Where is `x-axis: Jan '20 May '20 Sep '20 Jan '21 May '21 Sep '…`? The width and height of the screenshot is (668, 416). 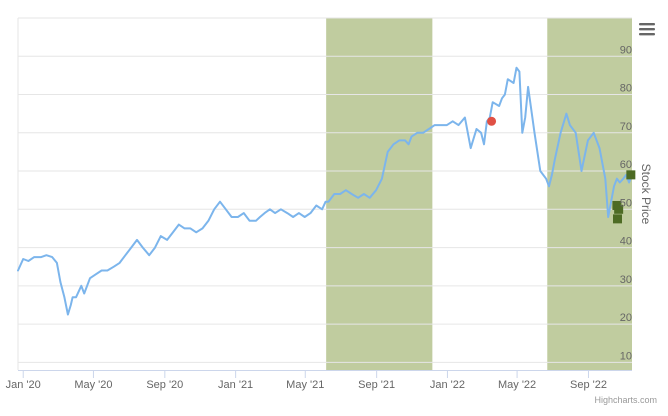
x-axis: Jan '20 May '20 Sep '20 Jan '21 May '21 Sep '… is located at coordinates (306, 380).